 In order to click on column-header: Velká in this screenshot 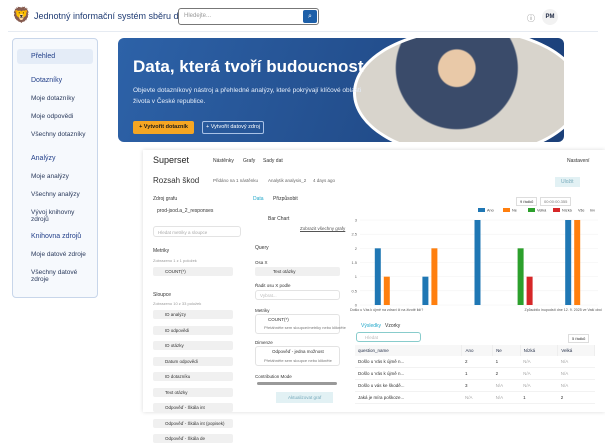, I will do `click(576, 350)`.